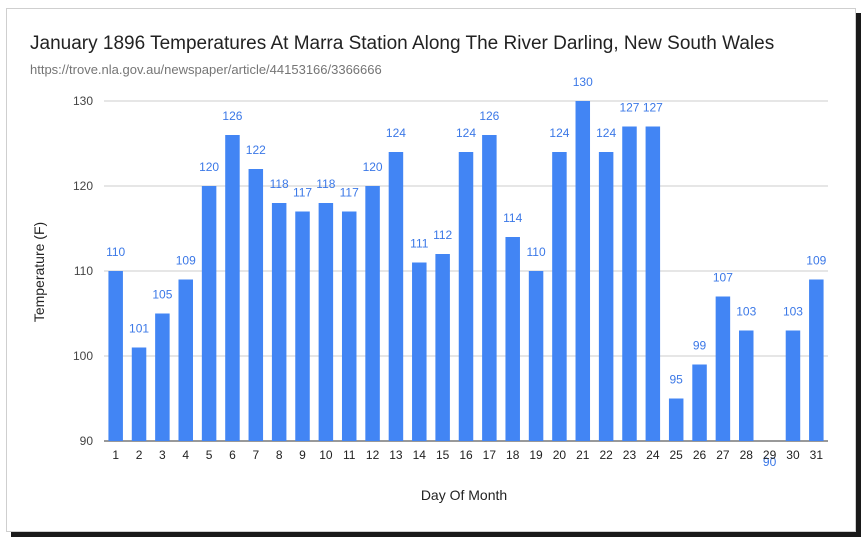 The height and width of the screenshot is (542, 865). Describe the element at coordinates (793, 455) in the screenshot. I see `x-tick-label: 30` at that location.